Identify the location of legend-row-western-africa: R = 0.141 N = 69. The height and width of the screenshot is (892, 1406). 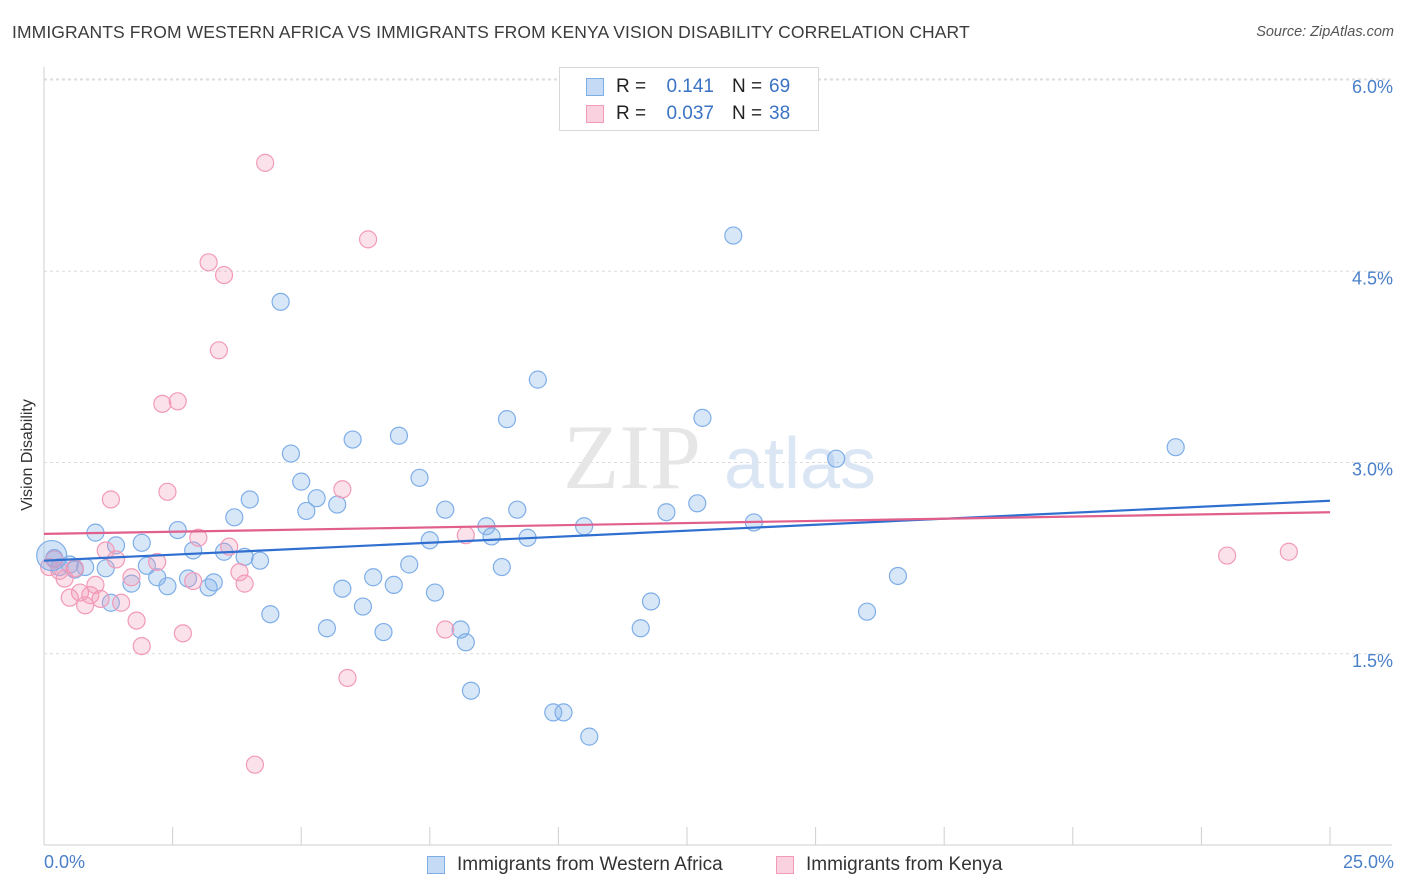
(688, 87).